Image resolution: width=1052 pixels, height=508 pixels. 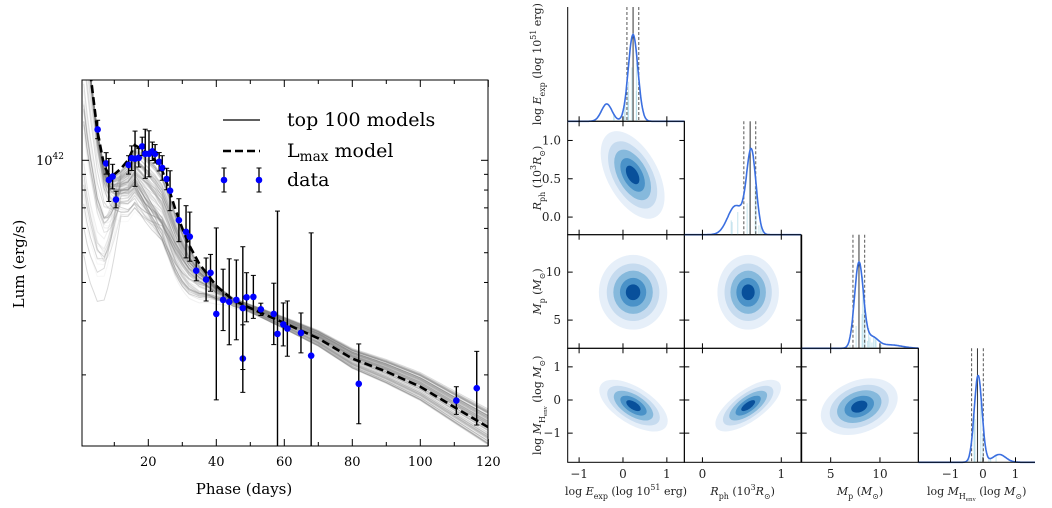 I want to click on marginal-panel-Mp, so click(x=860, y=292).